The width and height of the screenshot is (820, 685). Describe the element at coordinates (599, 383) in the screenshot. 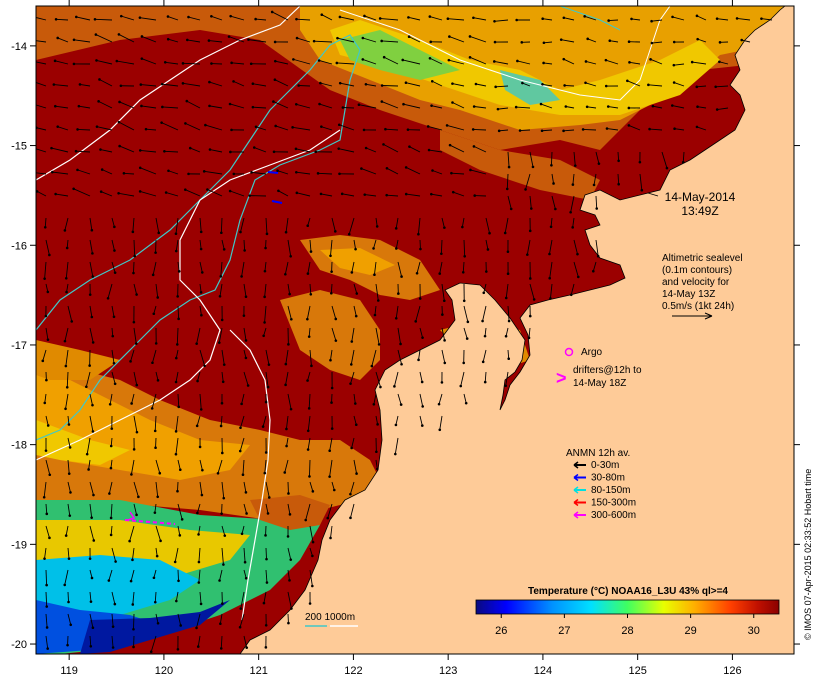

I see `drifters-line-2: 14-May 18Z` at that location.